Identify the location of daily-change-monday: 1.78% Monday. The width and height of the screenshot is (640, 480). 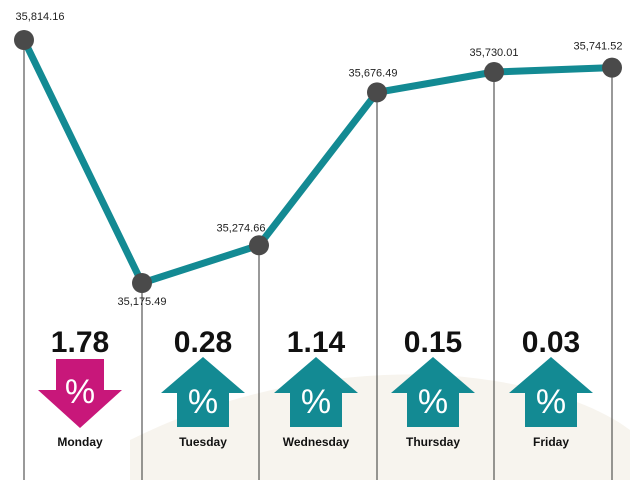
(80, 387).